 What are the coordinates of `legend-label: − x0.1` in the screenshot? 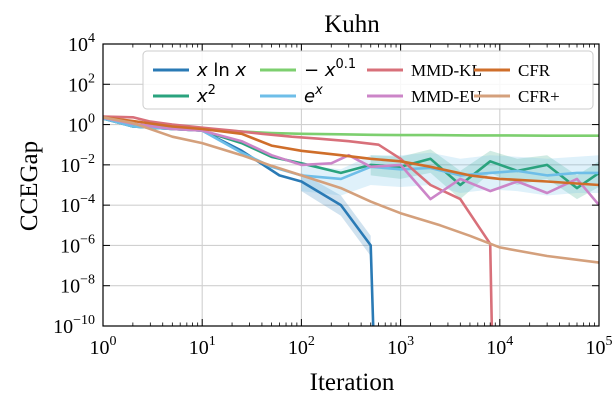 It's located at (330, 69).